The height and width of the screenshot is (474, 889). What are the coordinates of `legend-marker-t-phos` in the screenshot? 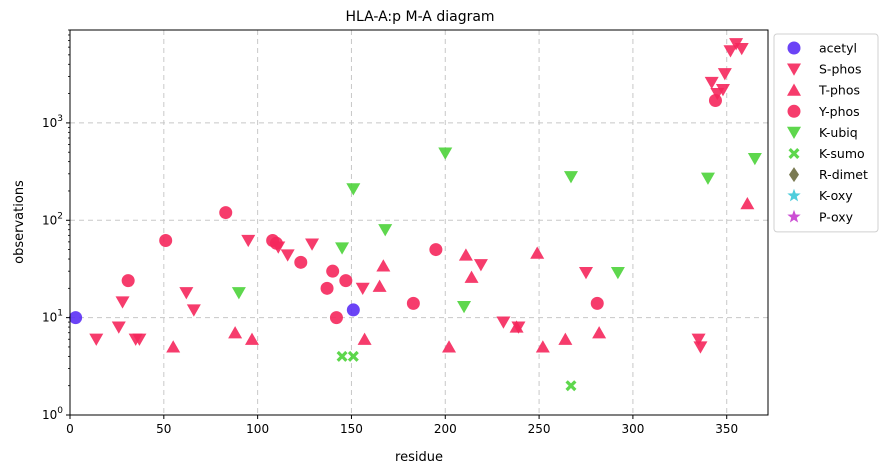 It's located at (794, 89).